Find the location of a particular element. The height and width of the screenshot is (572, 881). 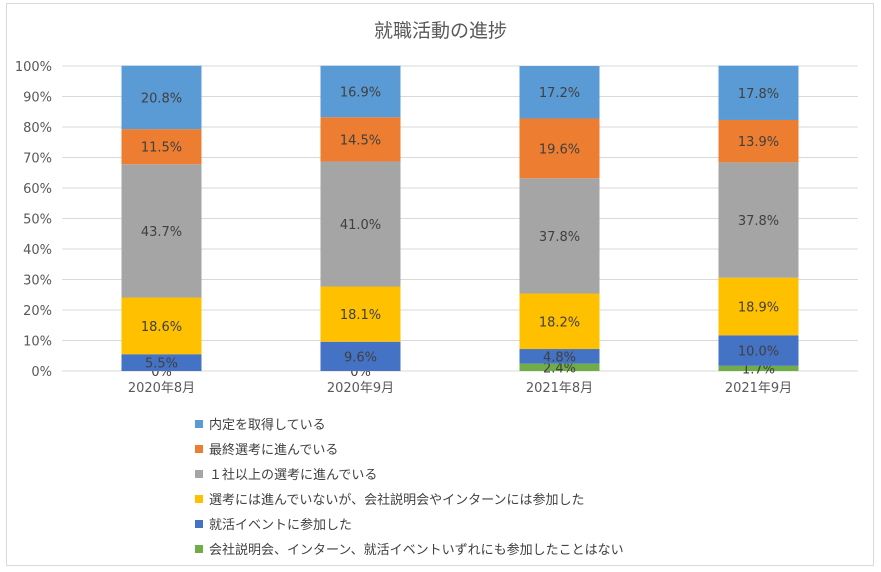

data-label: 20.8% is located at coordinates (161, 98).